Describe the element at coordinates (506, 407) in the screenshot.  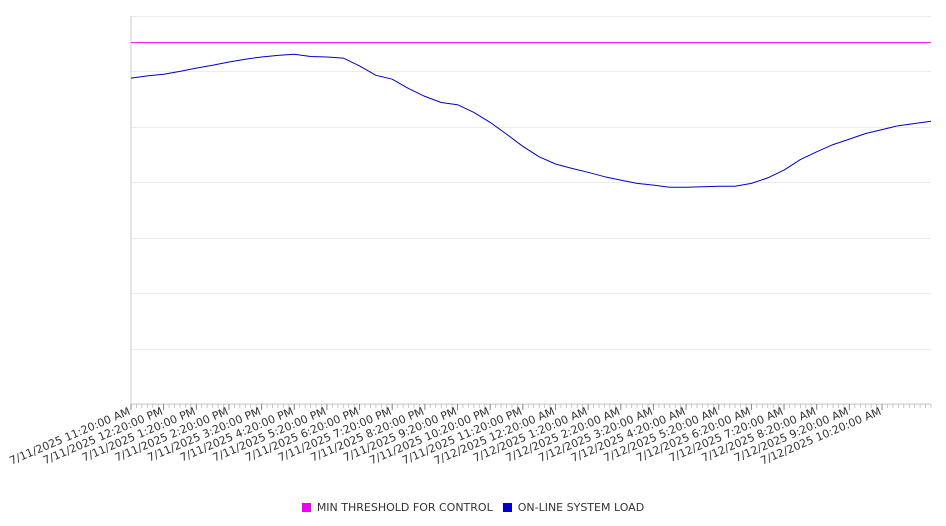
I see `x-axis-major-ticks` at that location.